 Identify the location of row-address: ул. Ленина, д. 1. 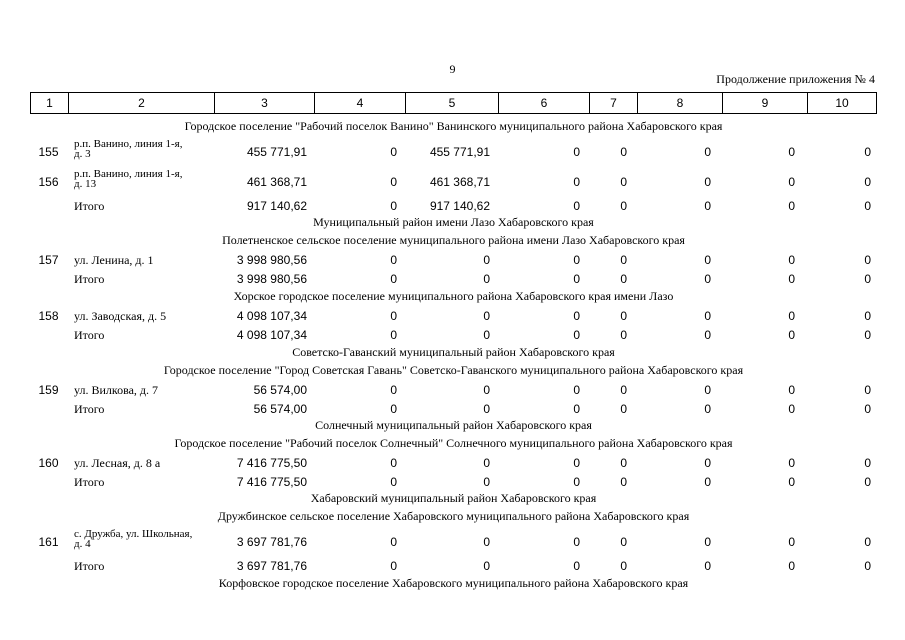
(114, 260).